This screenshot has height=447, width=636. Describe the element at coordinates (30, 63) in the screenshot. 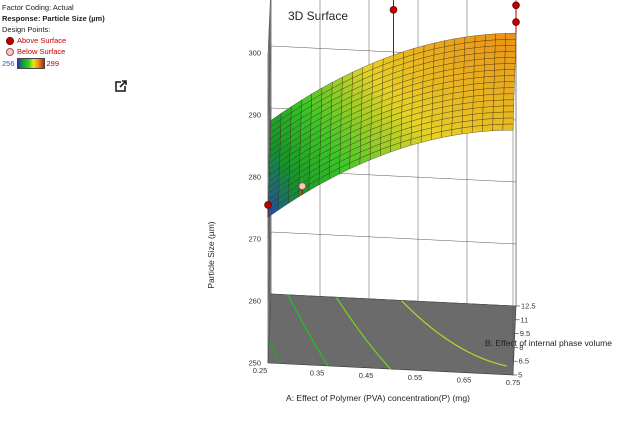

I see `color-scale-gradient` at that location.